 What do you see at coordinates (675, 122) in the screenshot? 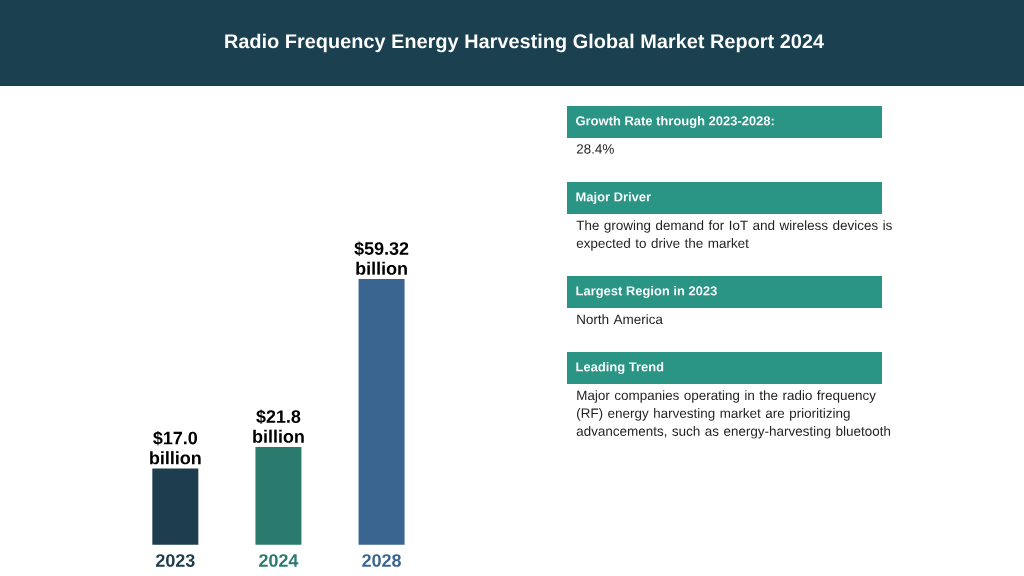
I see `text: Growth Rate through 2023-2028:` at bounding box center [675, 122].